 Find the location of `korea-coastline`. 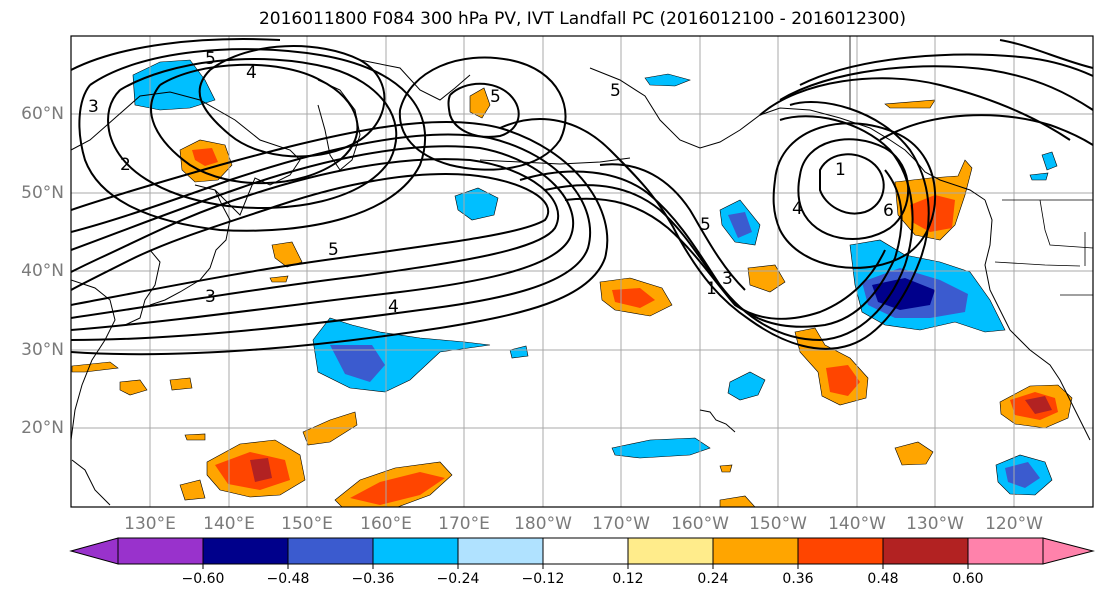

korea-coastline is located at coordinates (142, 287).